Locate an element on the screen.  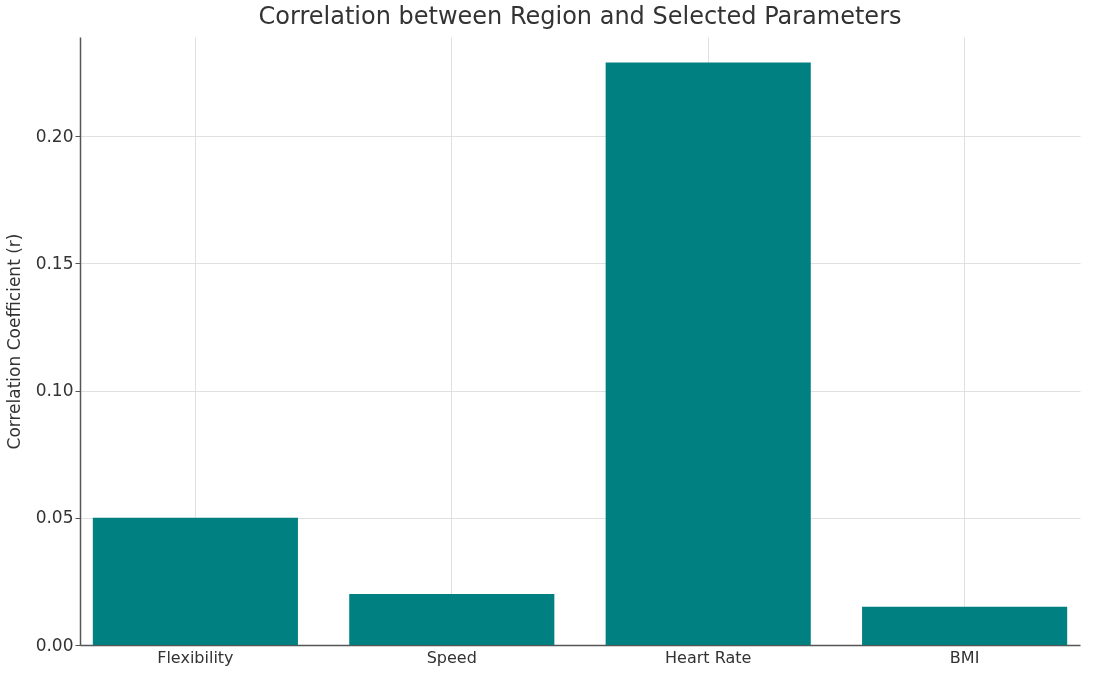
y-tick-label: 0.10 is located at coordinates (54, 390).